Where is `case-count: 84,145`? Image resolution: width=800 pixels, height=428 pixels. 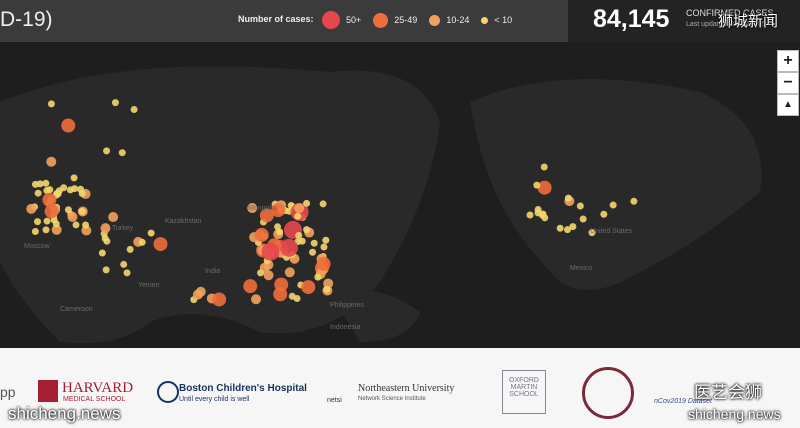 case-count: 84,145 is located at coordinates (631, 19).